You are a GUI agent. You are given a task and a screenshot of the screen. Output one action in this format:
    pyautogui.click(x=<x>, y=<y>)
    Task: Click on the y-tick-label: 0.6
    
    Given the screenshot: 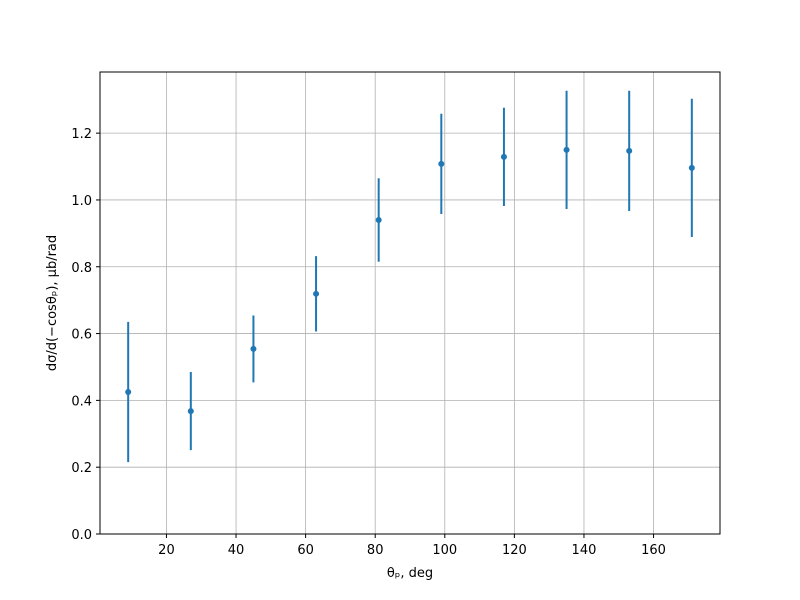 What is the action you would take?
    pyautogui.click(x=81, y=335)
    